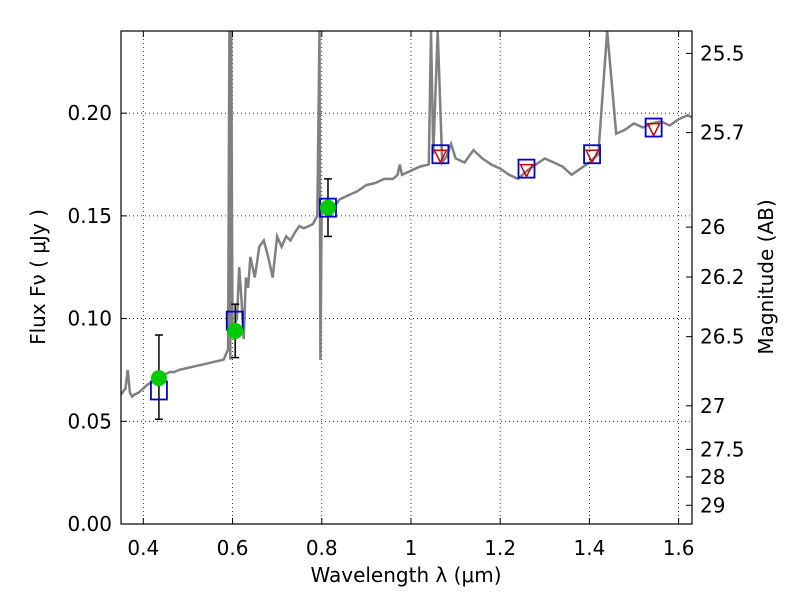 The image size is (800, 600). What do you see at coordinates (722, 337) in the screenshot?
I see `mag-tick-label: 26.5` at bounding box center [722, 337].